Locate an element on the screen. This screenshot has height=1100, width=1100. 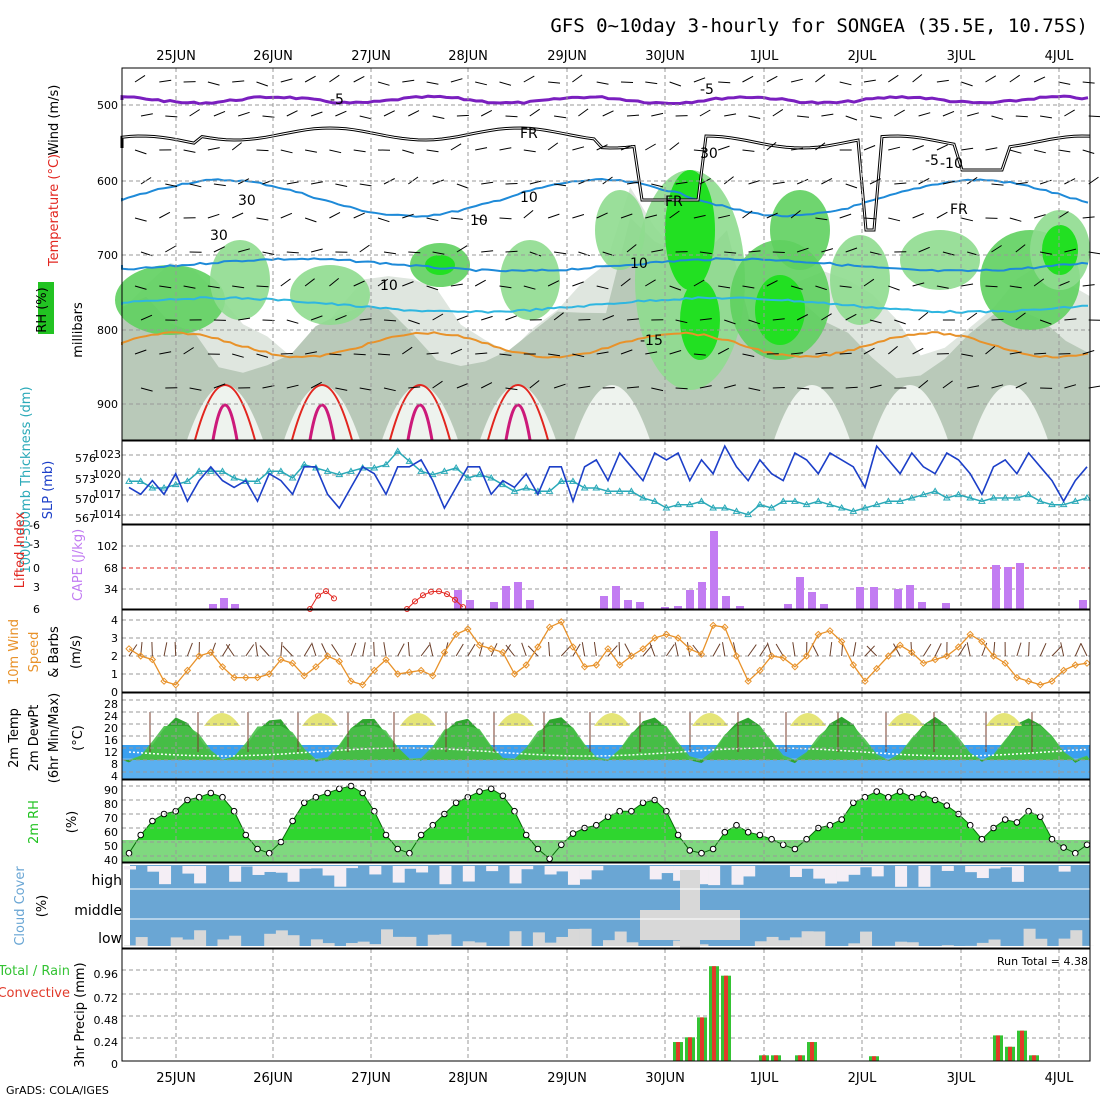
date-label-bottom: 27JUN is located at coordinates (371, 1078).